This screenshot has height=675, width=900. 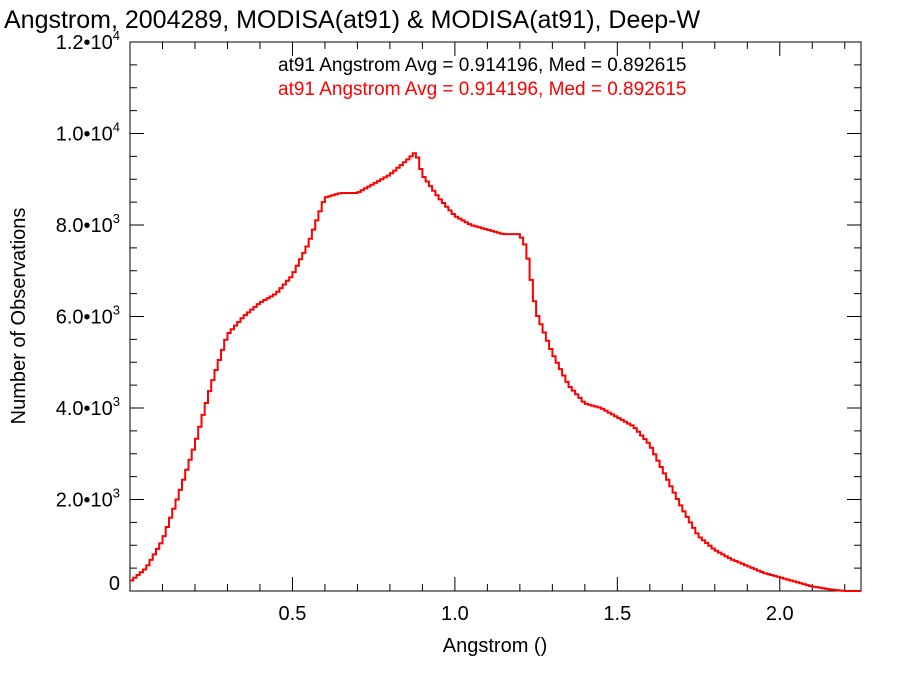 I want to click on y-tick-label: 2.0•103, so click(x=88, y=499).